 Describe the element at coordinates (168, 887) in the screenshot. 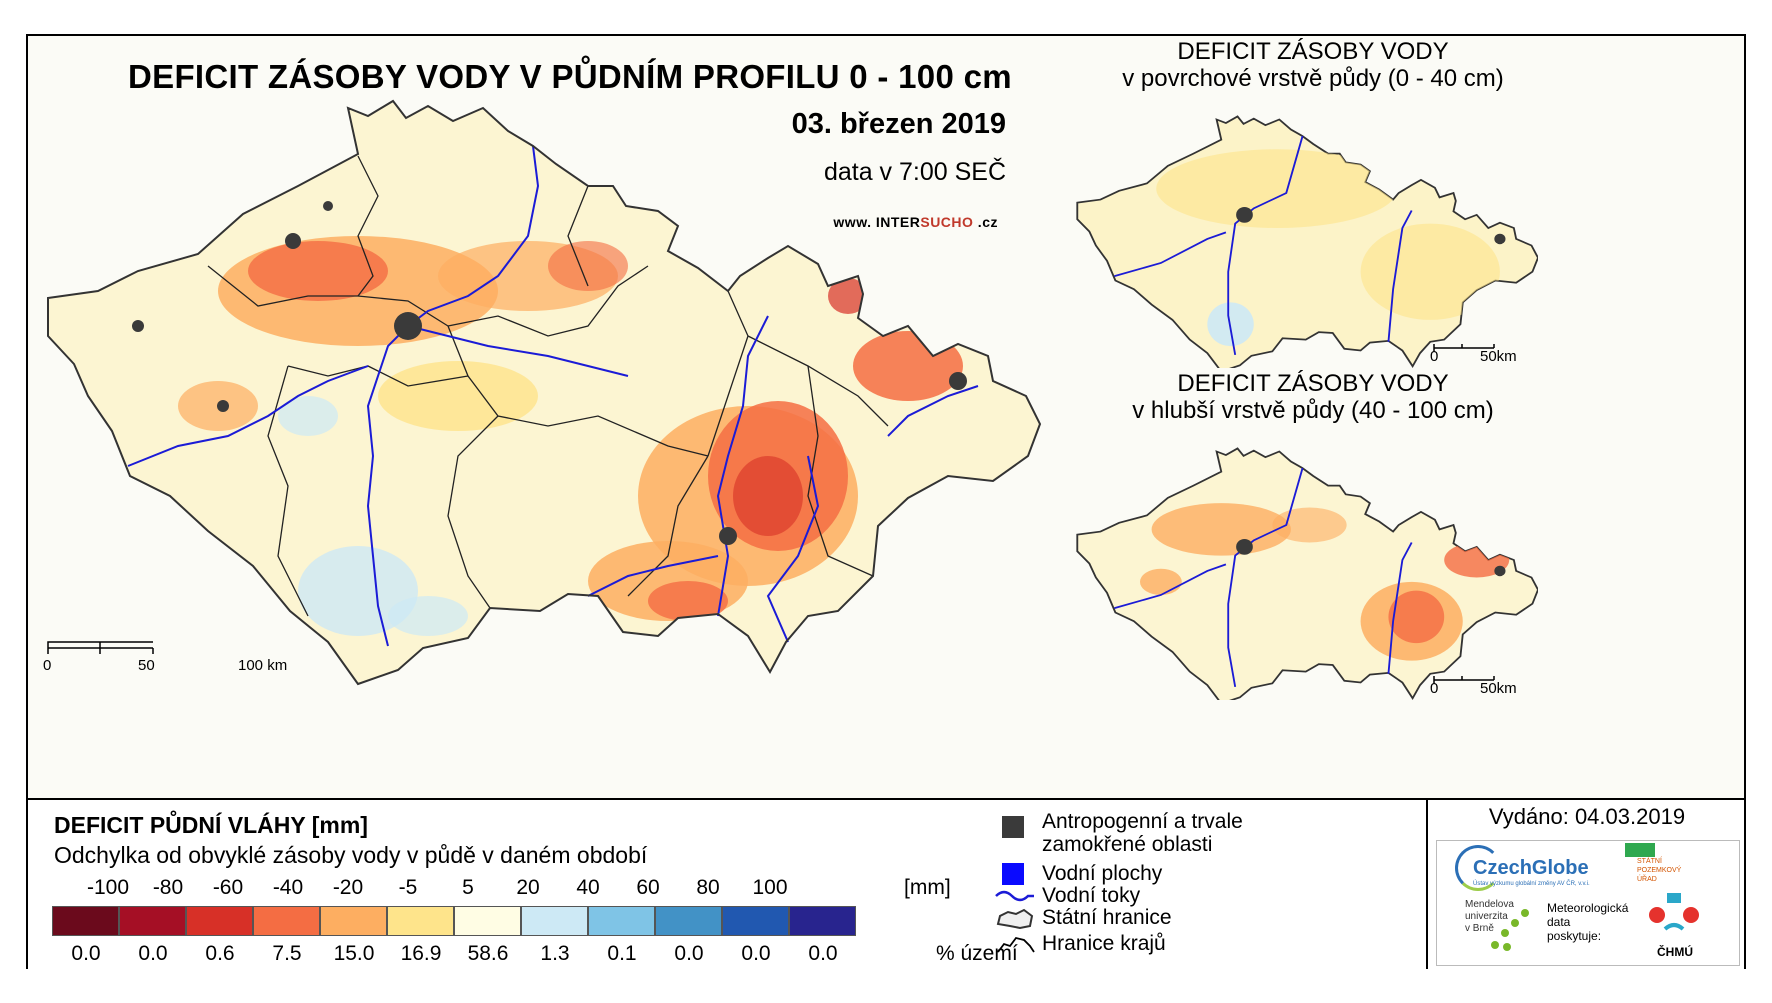

I see `tick-label: -80` at that location.